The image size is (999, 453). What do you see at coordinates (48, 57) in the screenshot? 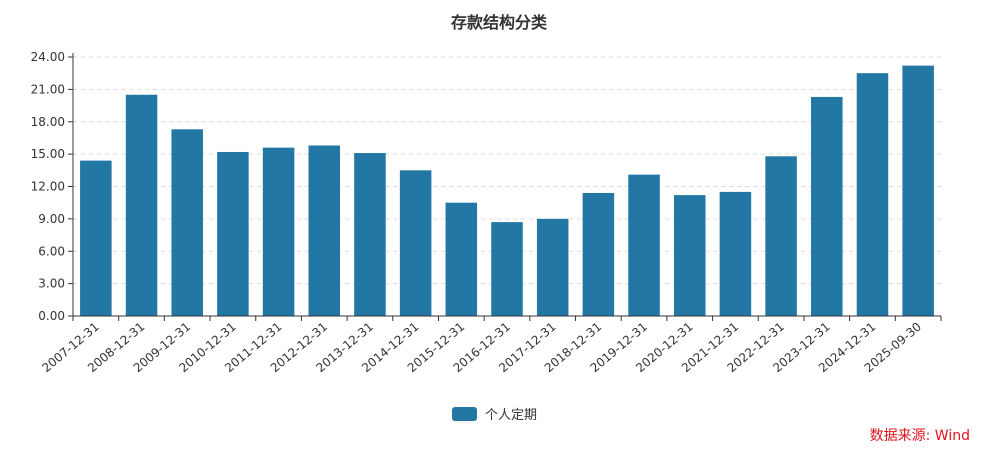
I see `y-tick-label: 24.00` at bounding box center [48, 57].